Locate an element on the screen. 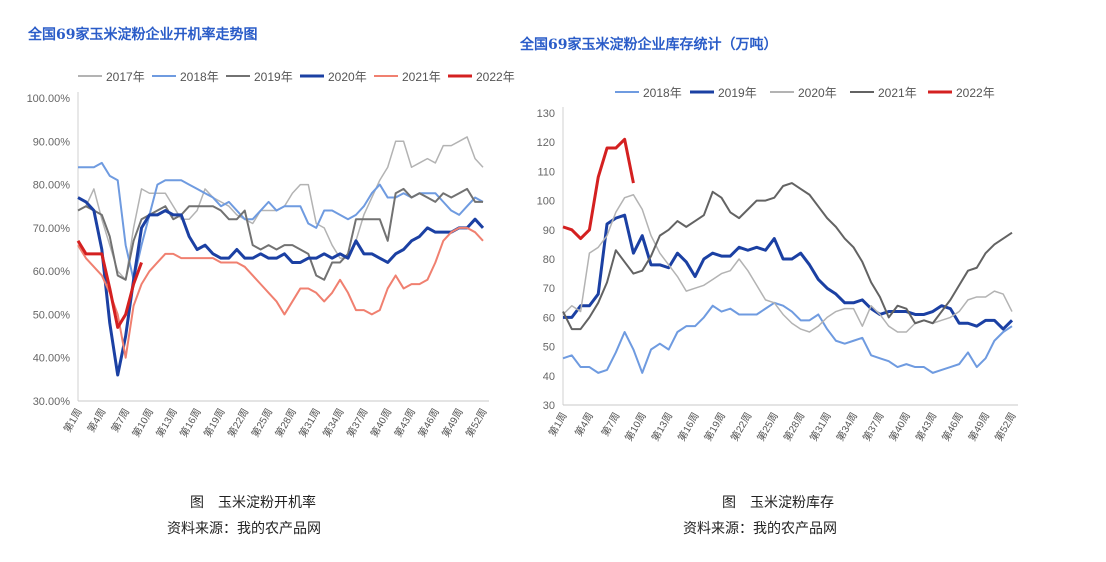 The width and height of the screenshot is (1106, 562). legend-label: 2017年 is located at coordinates (125, 77).